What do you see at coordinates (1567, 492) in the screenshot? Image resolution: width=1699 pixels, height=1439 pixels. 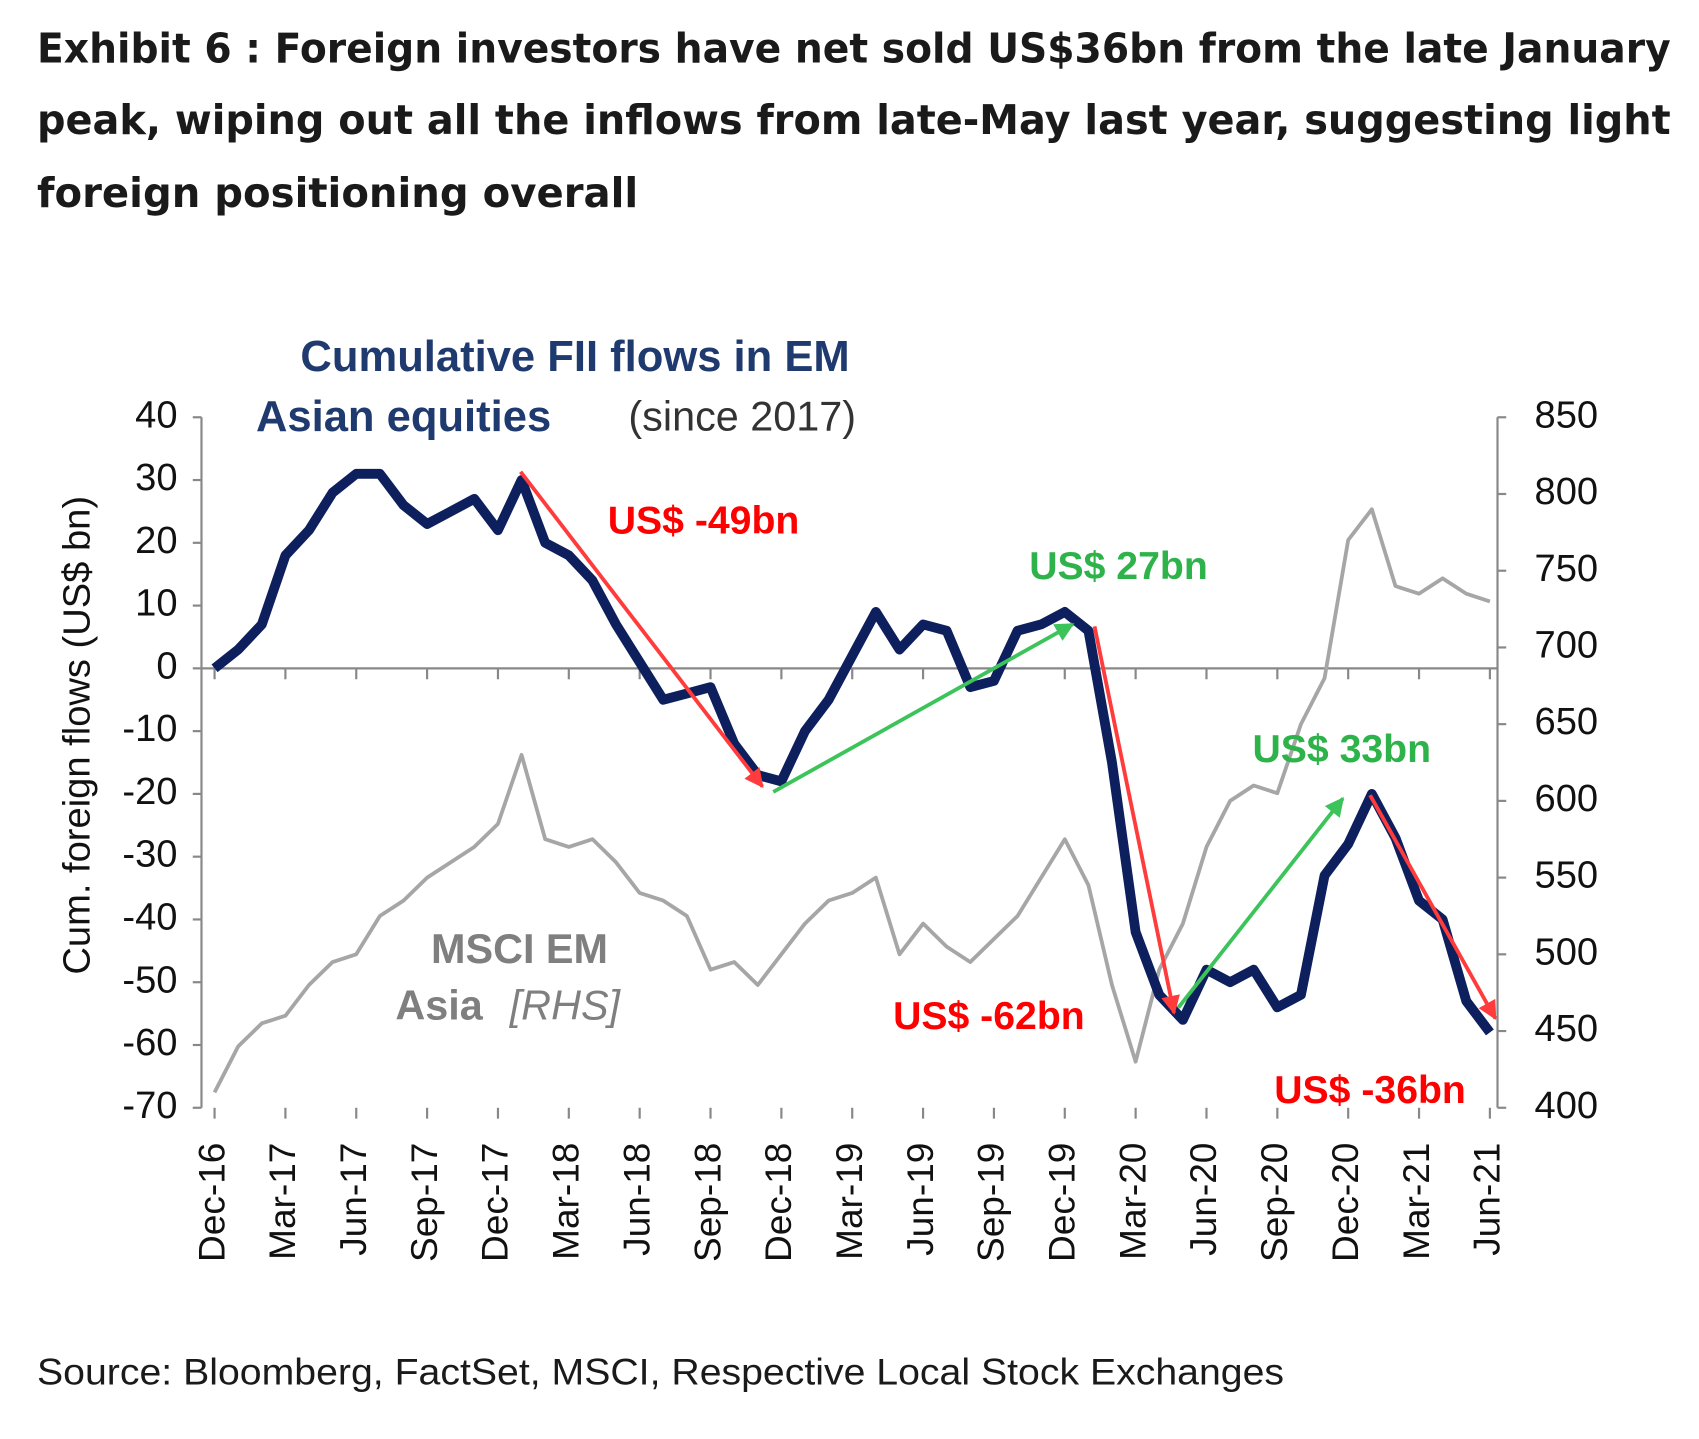 I see `y2-tick-label: 800` at bounding box center [1567, 492].